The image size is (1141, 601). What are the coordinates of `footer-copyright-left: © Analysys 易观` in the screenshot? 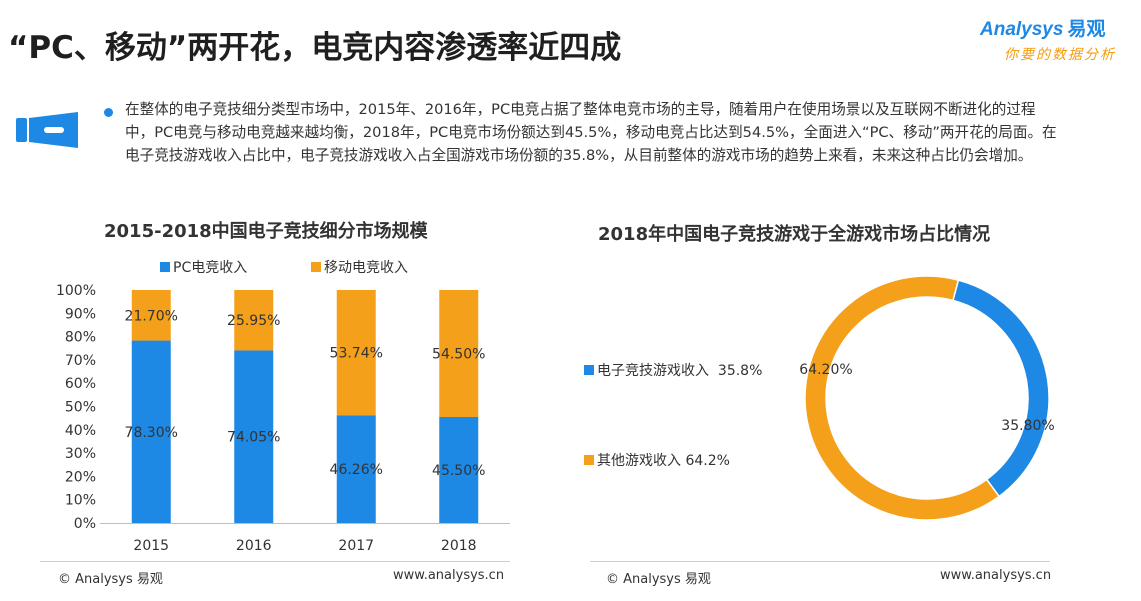 It's located at (110, 579).